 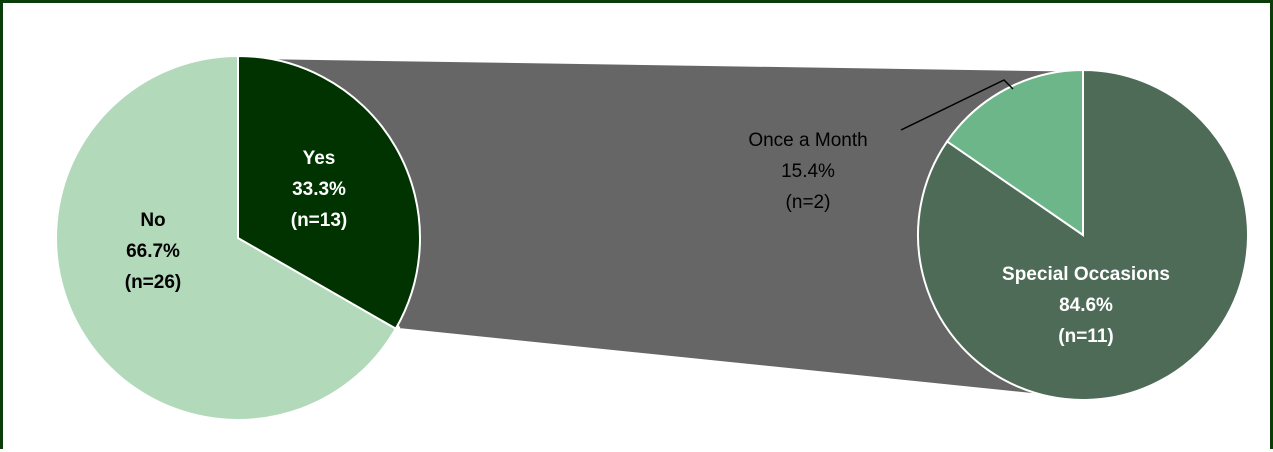 I want to click on connector-bottom-edge, so click(x=742, y=364).